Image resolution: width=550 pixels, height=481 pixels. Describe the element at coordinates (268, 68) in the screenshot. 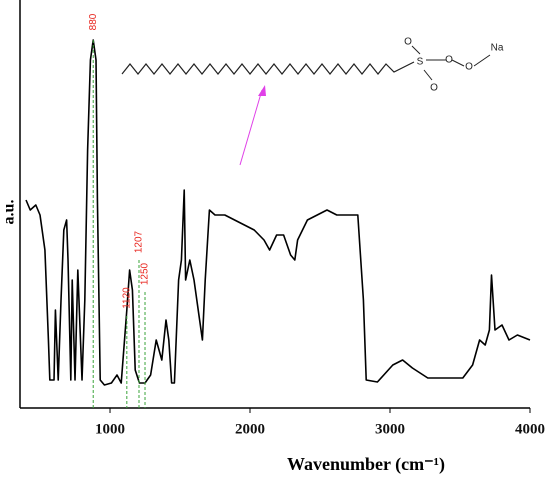

I see `structure-chain` at that location.